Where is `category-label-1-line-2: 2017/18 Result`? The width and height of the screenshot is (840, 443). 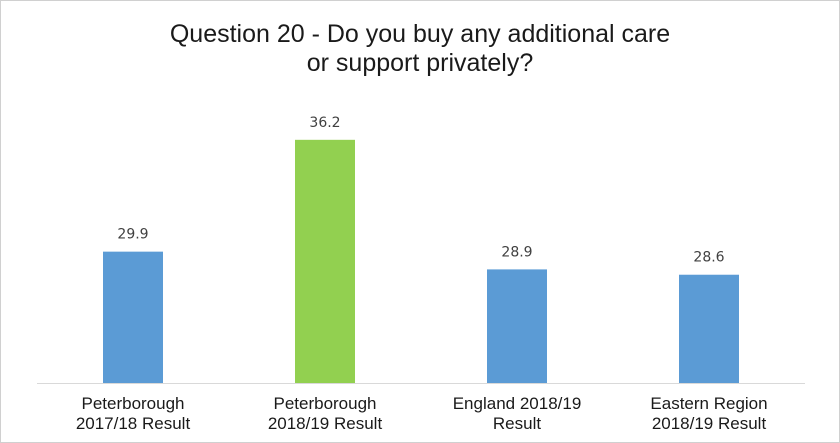 category-label-1-line-2: 2017/18 Result is located at coordinates (133, 423).